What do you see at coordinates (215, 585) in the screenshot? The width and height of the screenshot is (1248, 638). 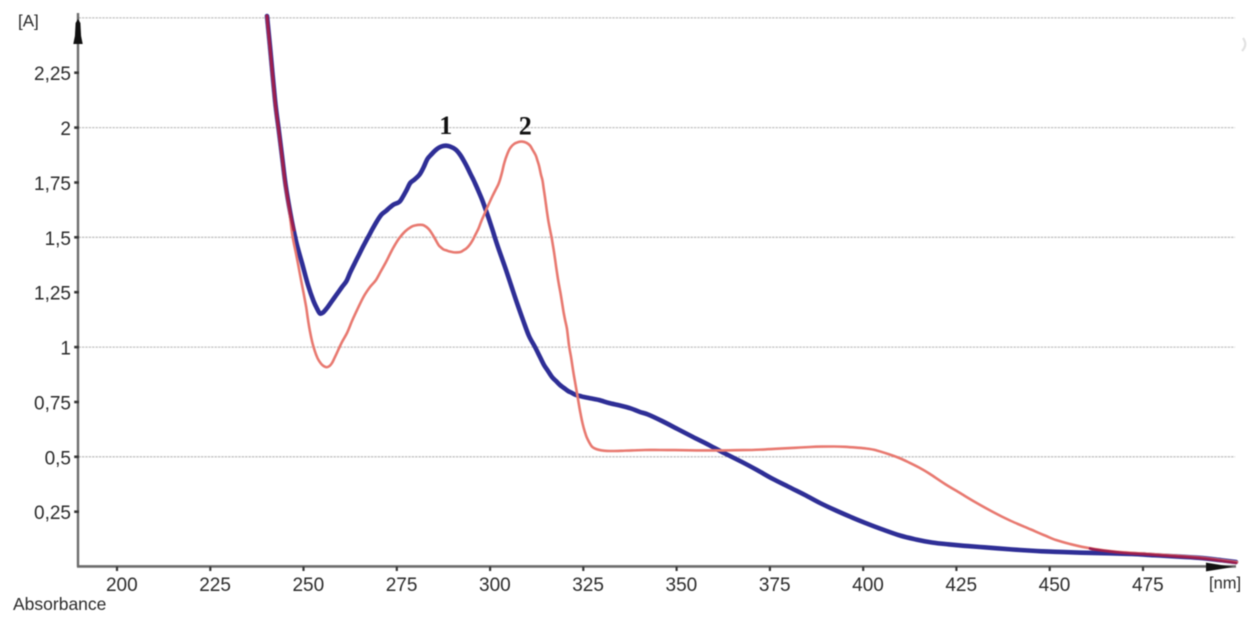 I see `svg-text: 225` at bounding box center [215, 585].